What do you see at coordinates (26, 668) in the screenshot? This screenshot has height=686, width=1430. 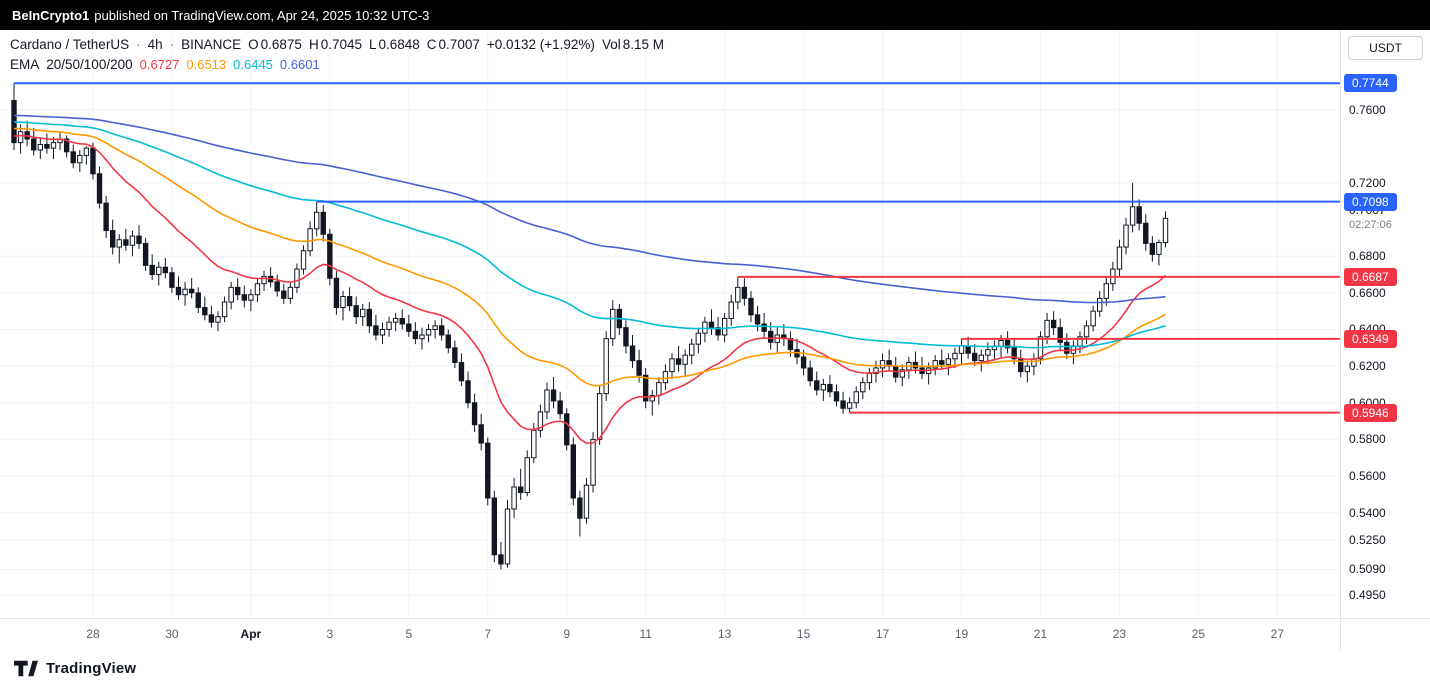 I see `tradingview-logo` at bounding box center [26, 668].